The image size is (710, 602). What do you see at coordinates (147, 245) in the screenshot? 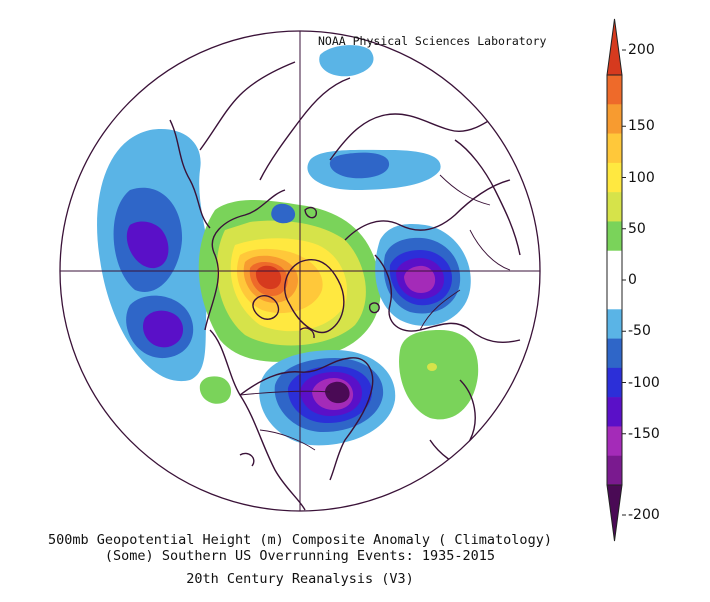
I see `pacific-trough-core-north` at bounding box center [147, 245].